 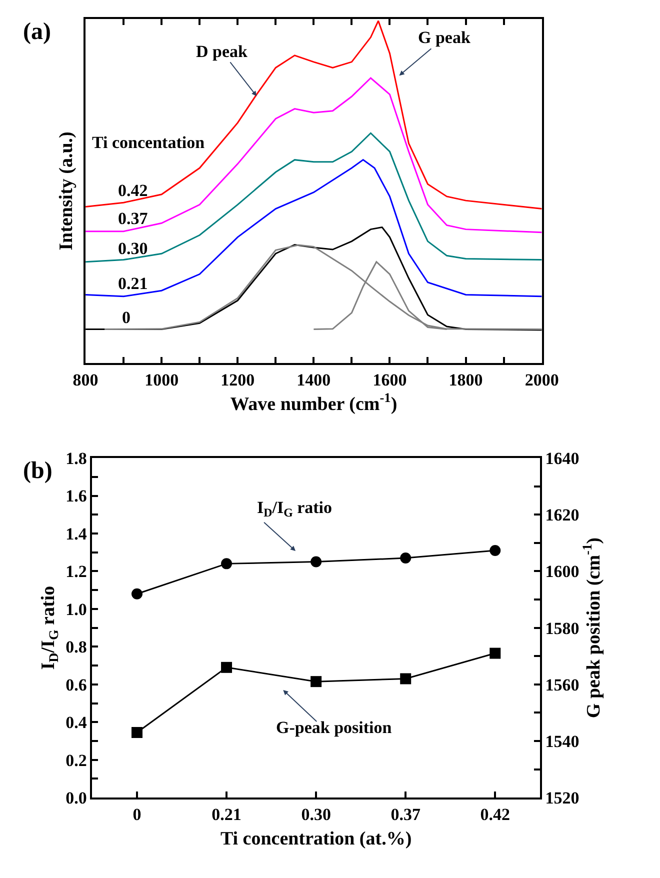 I want to click on x-axis-title: Wave number (cm$^{-1}$), so click(x=314, y=402).